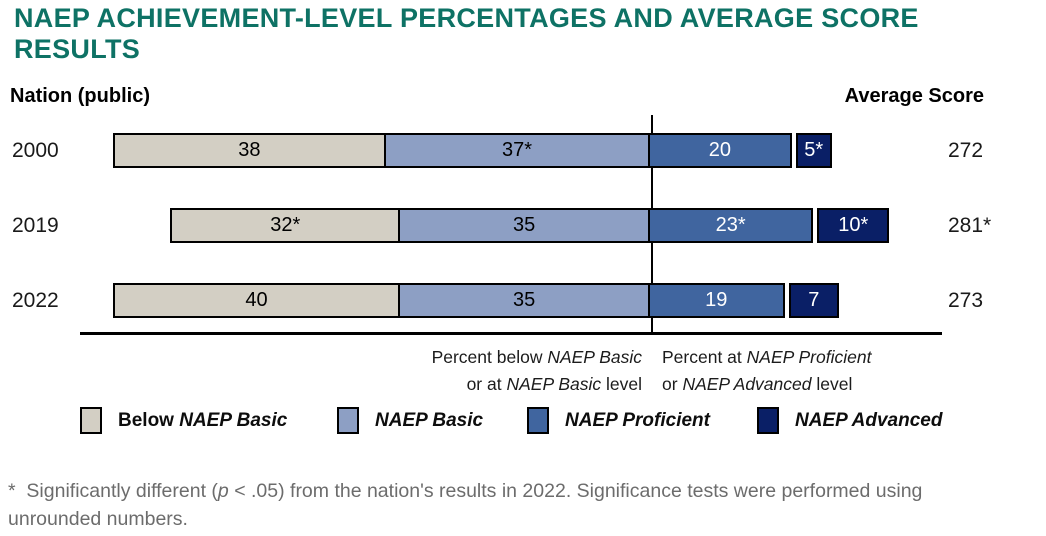 The image size is (1046, 536). I want to click on legend-item-below-naep-basic: Below NAEP Basic, so click(183, 420).